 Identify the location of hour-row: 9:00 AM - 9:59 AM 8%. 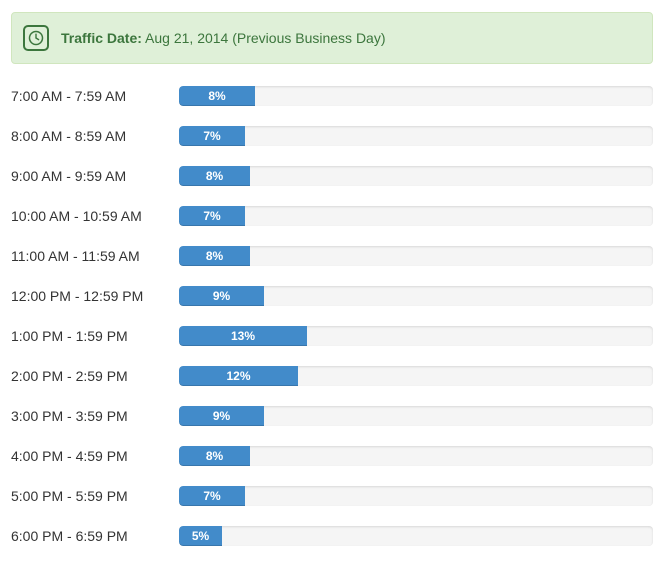
(332, 176).